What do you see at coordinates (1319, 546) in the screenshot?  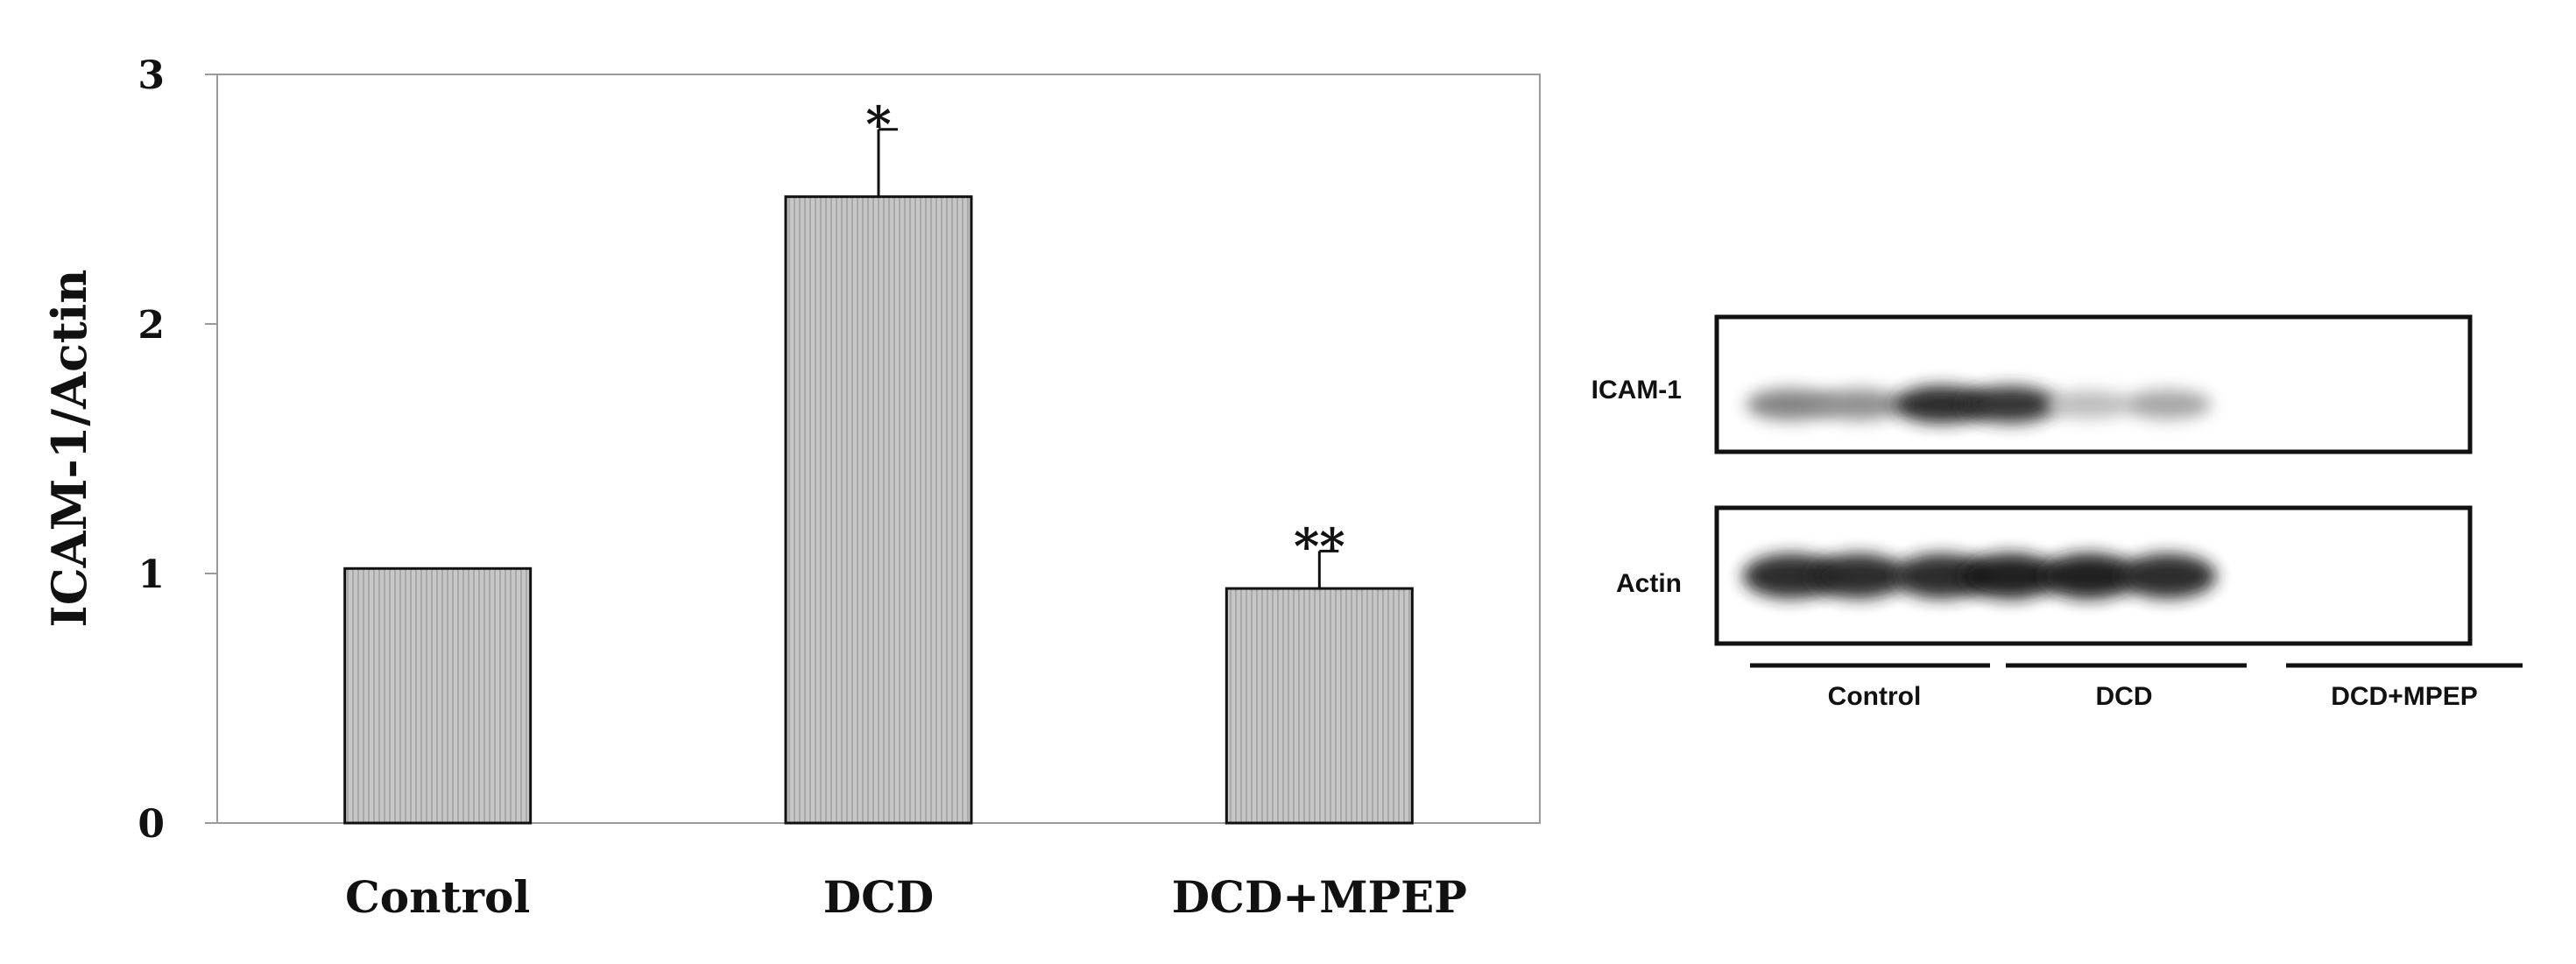 I see `significance-marker: **` at bounding box center [1319, 546].